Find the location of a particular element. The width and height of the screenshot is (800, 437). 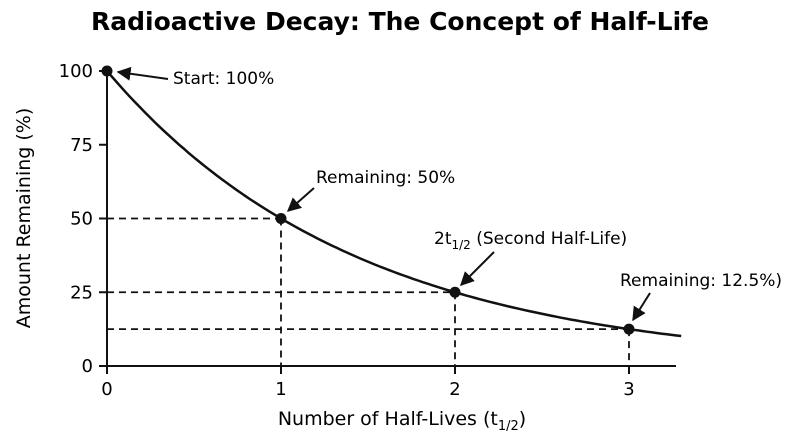

y-axis-ticks: 0 25 50 75 100 is located at coordinates (83, 219).